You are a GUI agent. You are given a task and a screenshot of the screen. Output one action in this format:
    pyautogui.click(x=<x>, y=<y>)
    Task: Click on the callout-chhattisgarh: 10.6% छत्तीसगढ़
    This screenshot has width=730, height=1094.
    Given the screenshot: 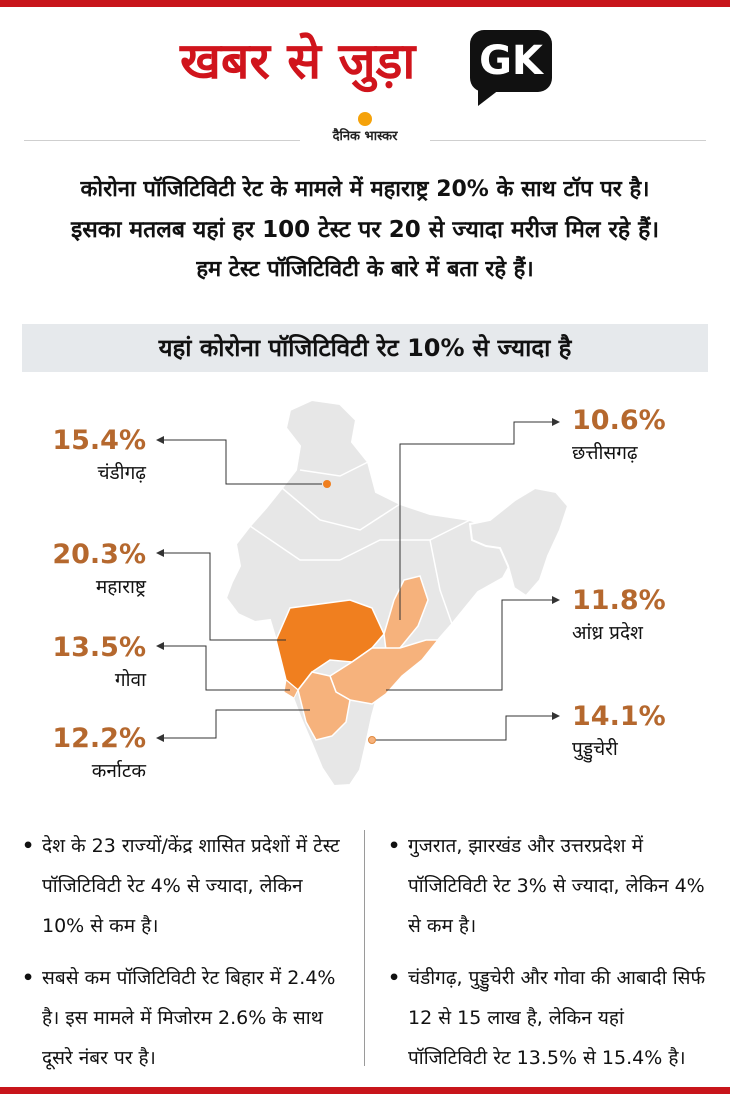 What is the action you would take?
    pyautogui.click(x=642, y=436)
    